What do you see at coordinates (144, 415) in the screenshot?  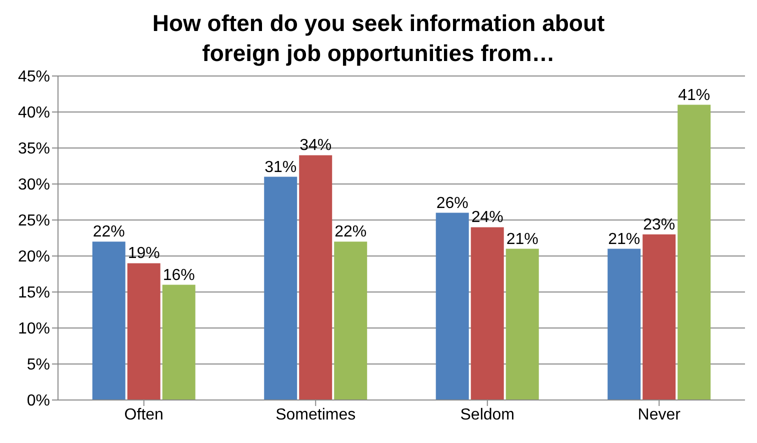 I see `x-tick-label: Often` at bounding box center [144, 415].